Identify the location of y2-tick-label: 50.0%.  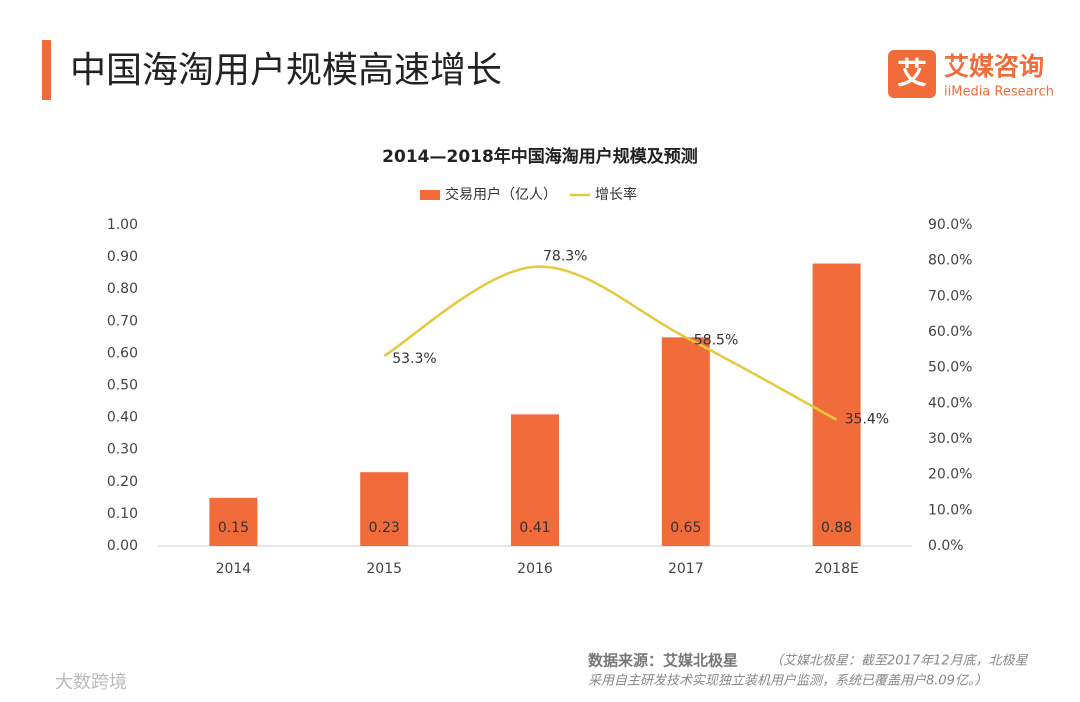
(950, 368).